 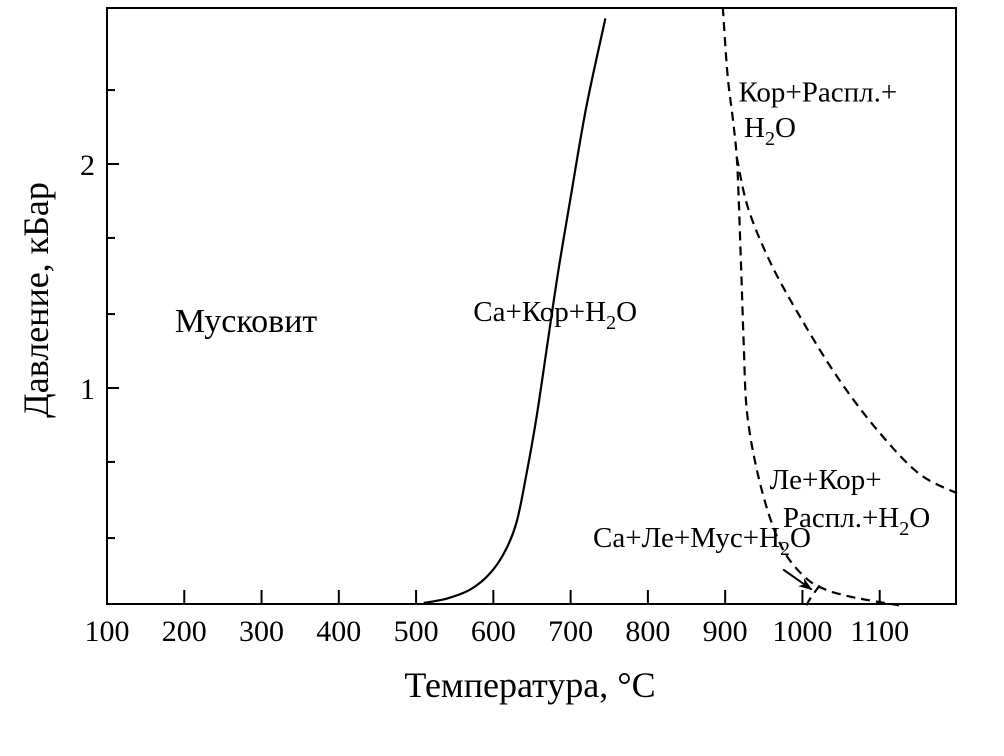 What do you see at coordinates (555, 315) in the screenshot?
I see `region-label-sa-kor-h2o: Са+Кор+Н2О` at bounding box center [555, 315].